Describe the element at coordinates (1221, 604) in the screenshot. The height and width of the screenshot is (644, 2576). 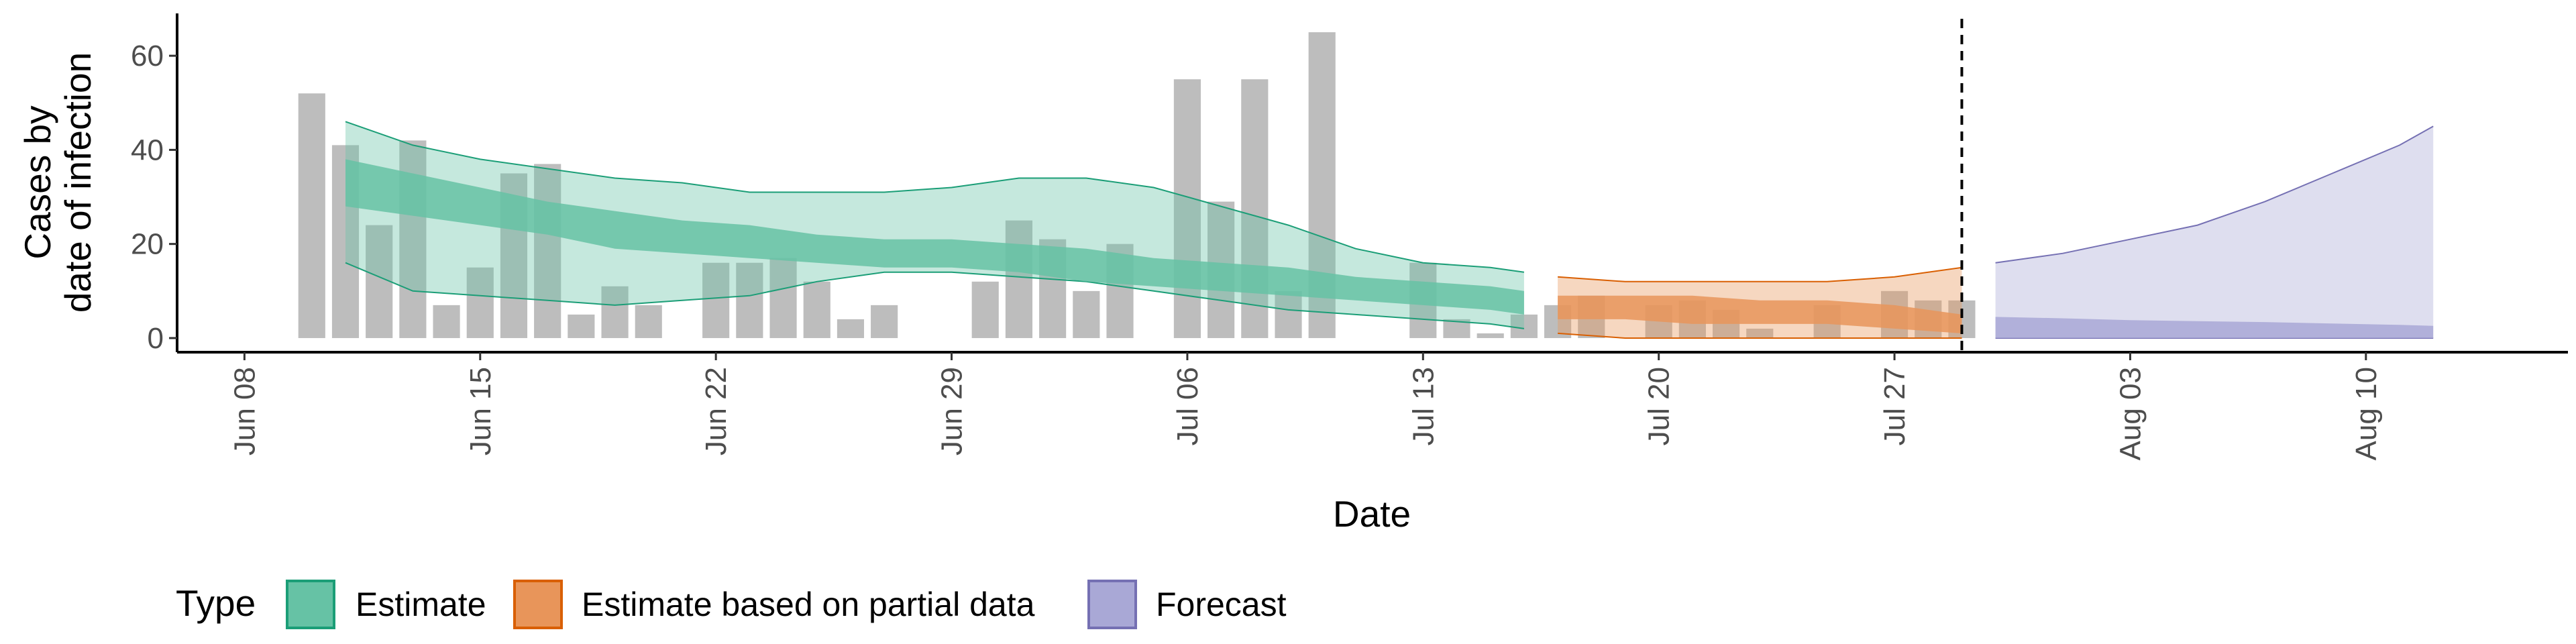
I see `legend-label: Forecast` at that location.